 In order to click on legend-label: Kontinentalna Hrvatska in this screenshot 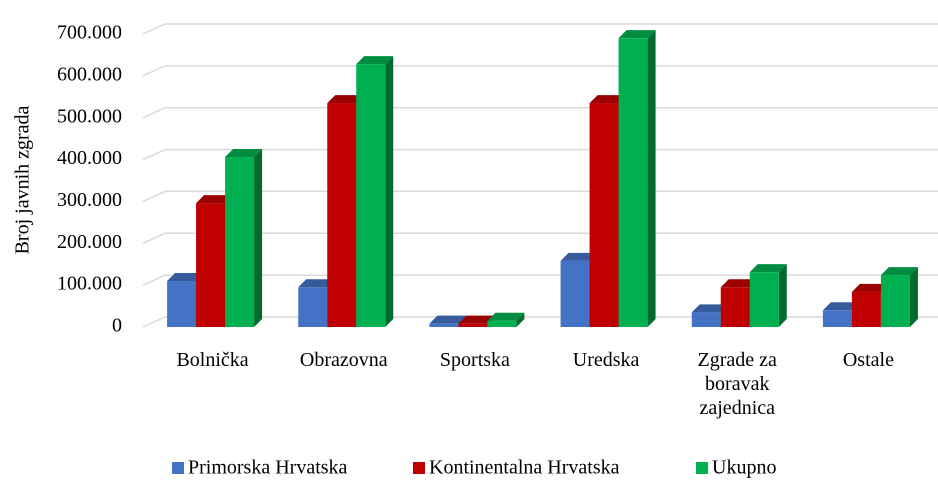, I will do `click(524, 468)`.